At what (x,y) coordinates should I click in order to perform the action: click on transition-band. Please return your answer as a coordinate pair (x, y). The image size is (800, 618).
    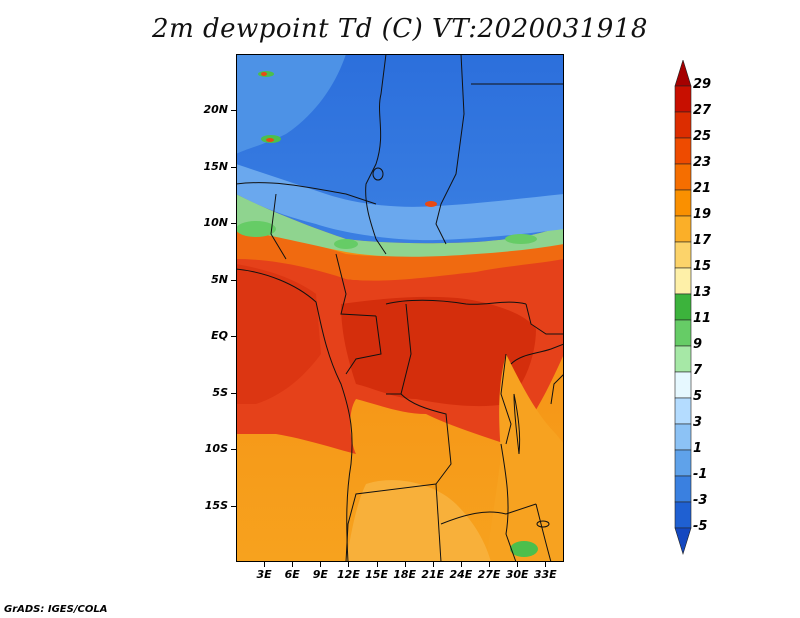
    Looking at the image, I should click on (400, 255).